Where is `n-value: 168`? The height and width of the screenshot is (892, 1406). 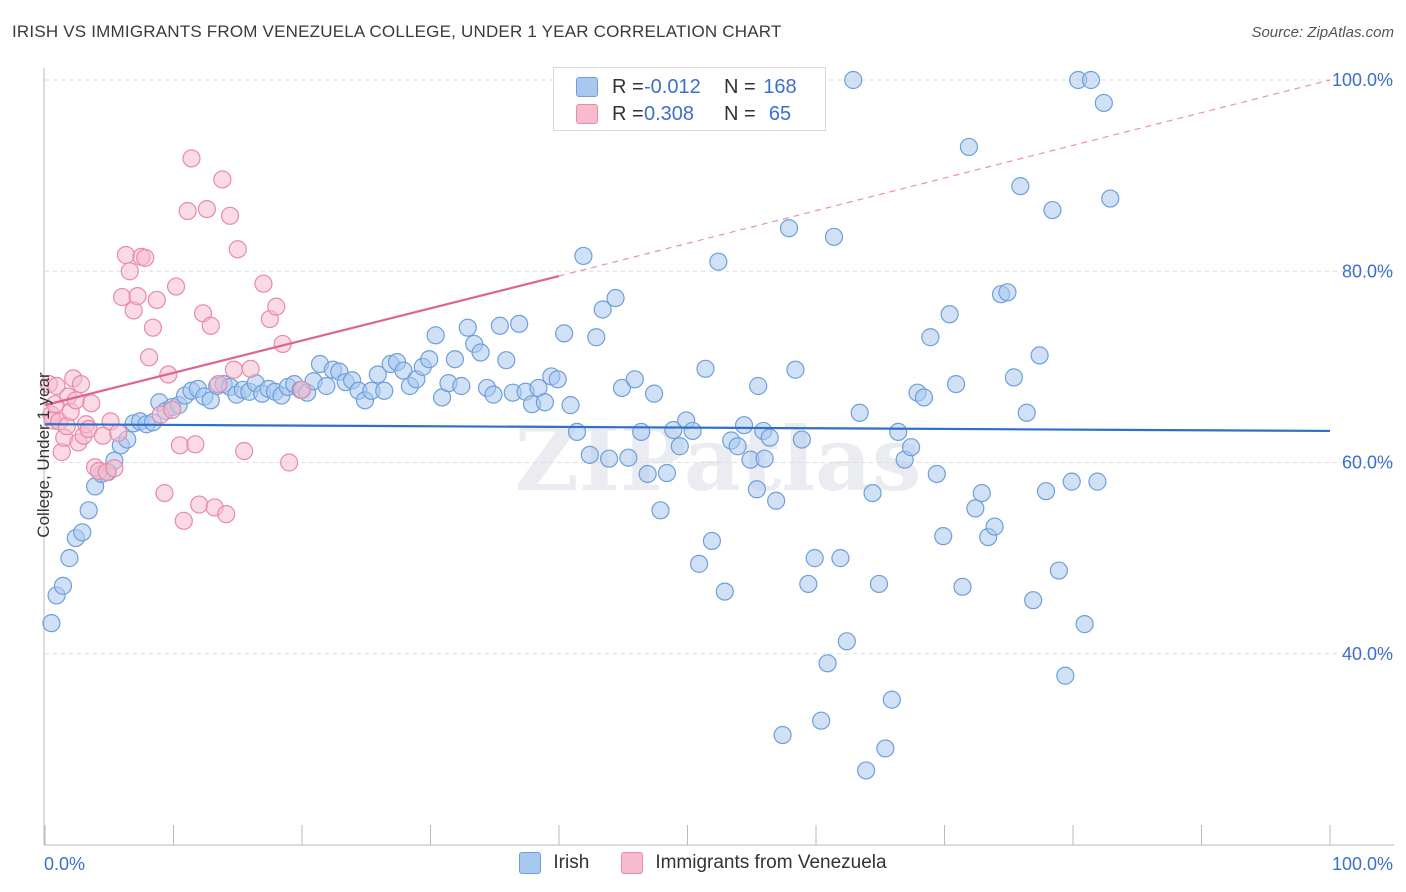
n-value: 168 is located at coordinates (780, 86).